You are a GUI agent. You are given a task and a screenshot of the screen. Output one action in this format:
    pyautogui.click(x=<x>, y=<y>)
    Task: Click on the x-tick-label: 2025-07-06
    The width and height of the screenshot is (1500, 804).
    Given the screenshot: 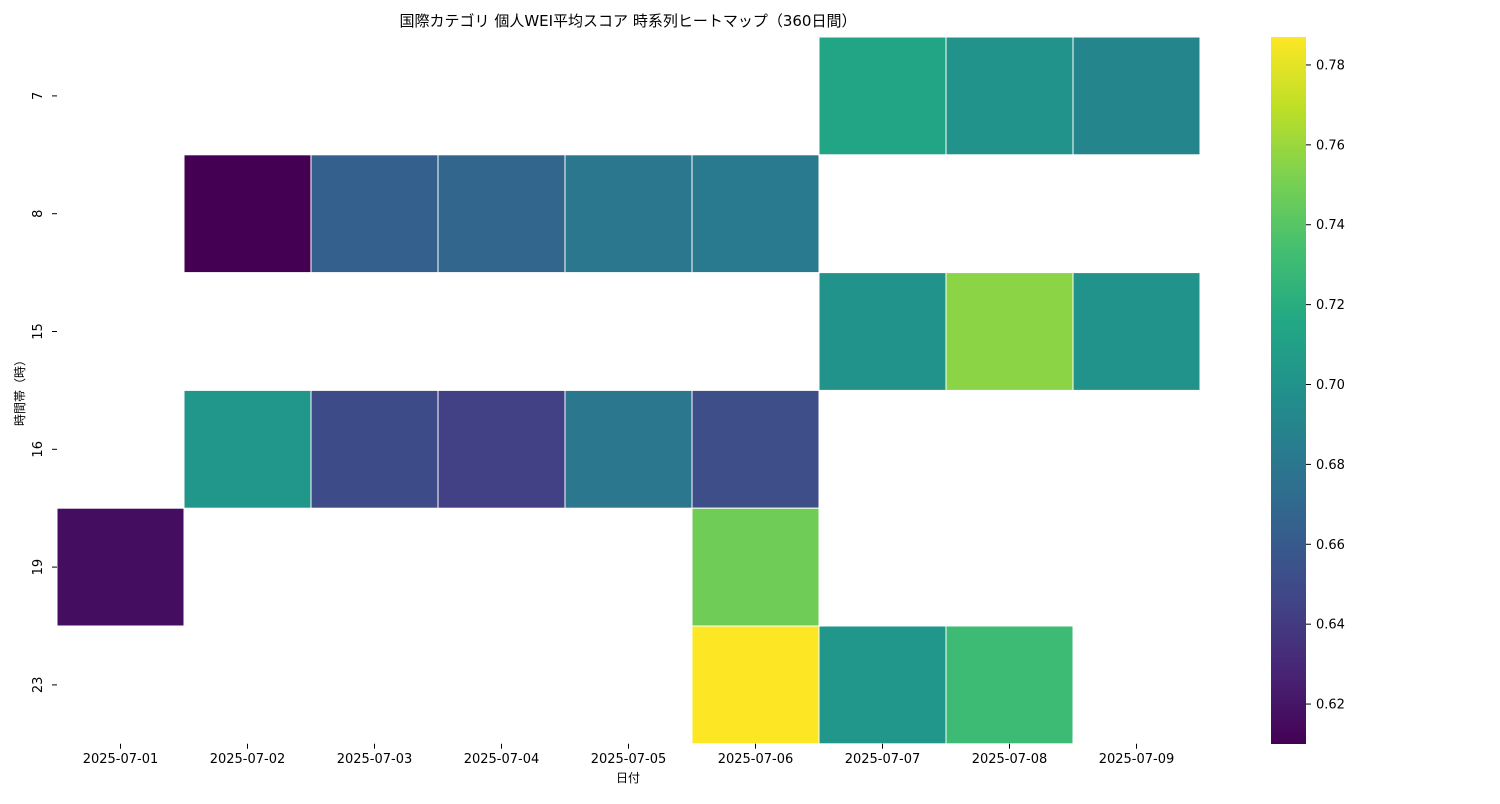 What is the action you would take?
    pyautogui.click(x=756, y=759)
    